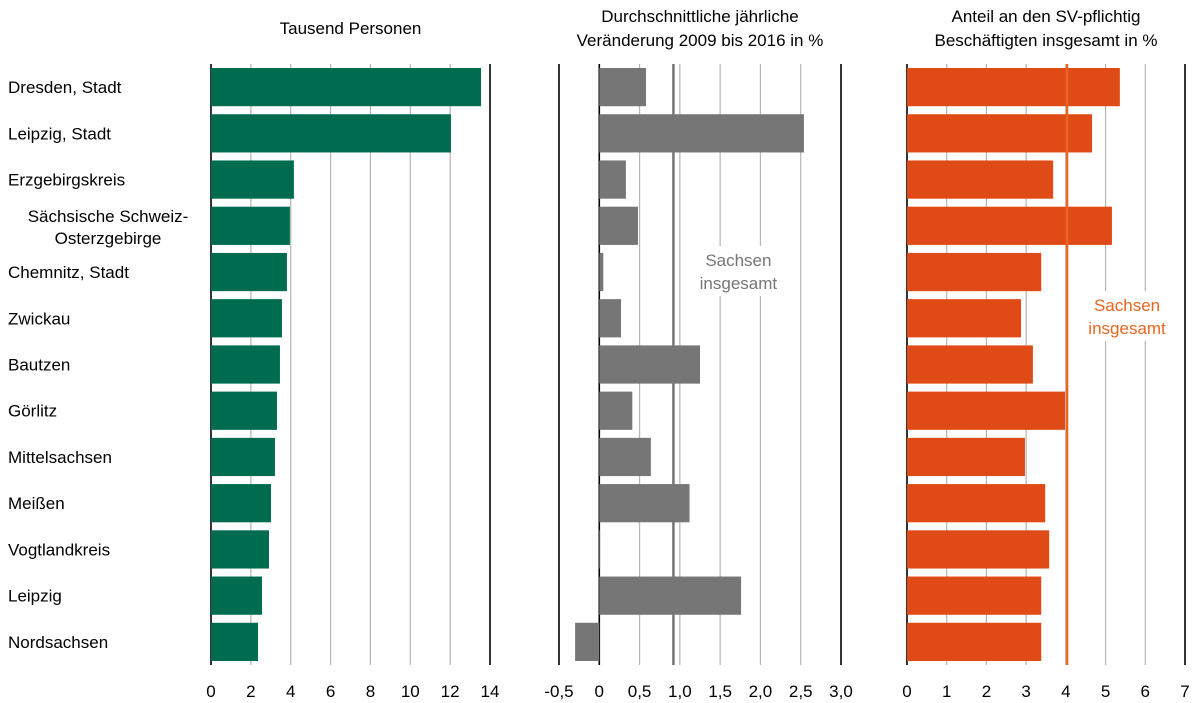 This screenshot has height=703, width=1195. I want to click on x-tick-label: 5, so click(1105, 691).